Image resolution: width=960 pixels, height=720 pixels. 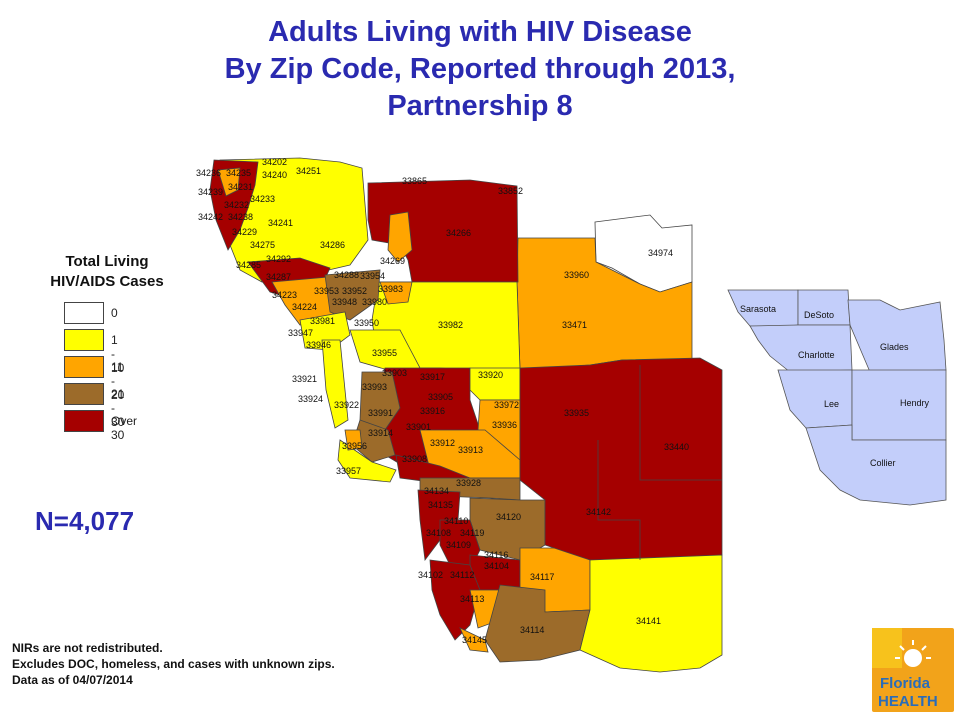 What do you see at coordinates (414, 459) in the screenshot?
I see `zip-label: 33908` at bounding box center [414, 459].